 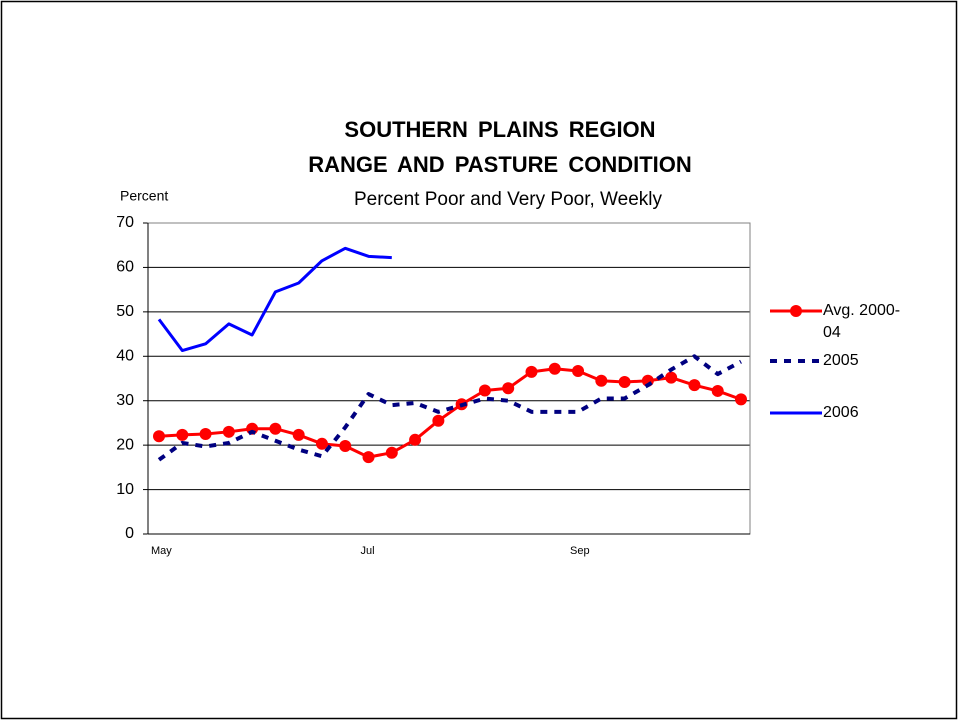 What do you see at coordinates (580, 551) in the screenshot?
I see `x-tick-label: Sep` at bounding box center [580, 551].